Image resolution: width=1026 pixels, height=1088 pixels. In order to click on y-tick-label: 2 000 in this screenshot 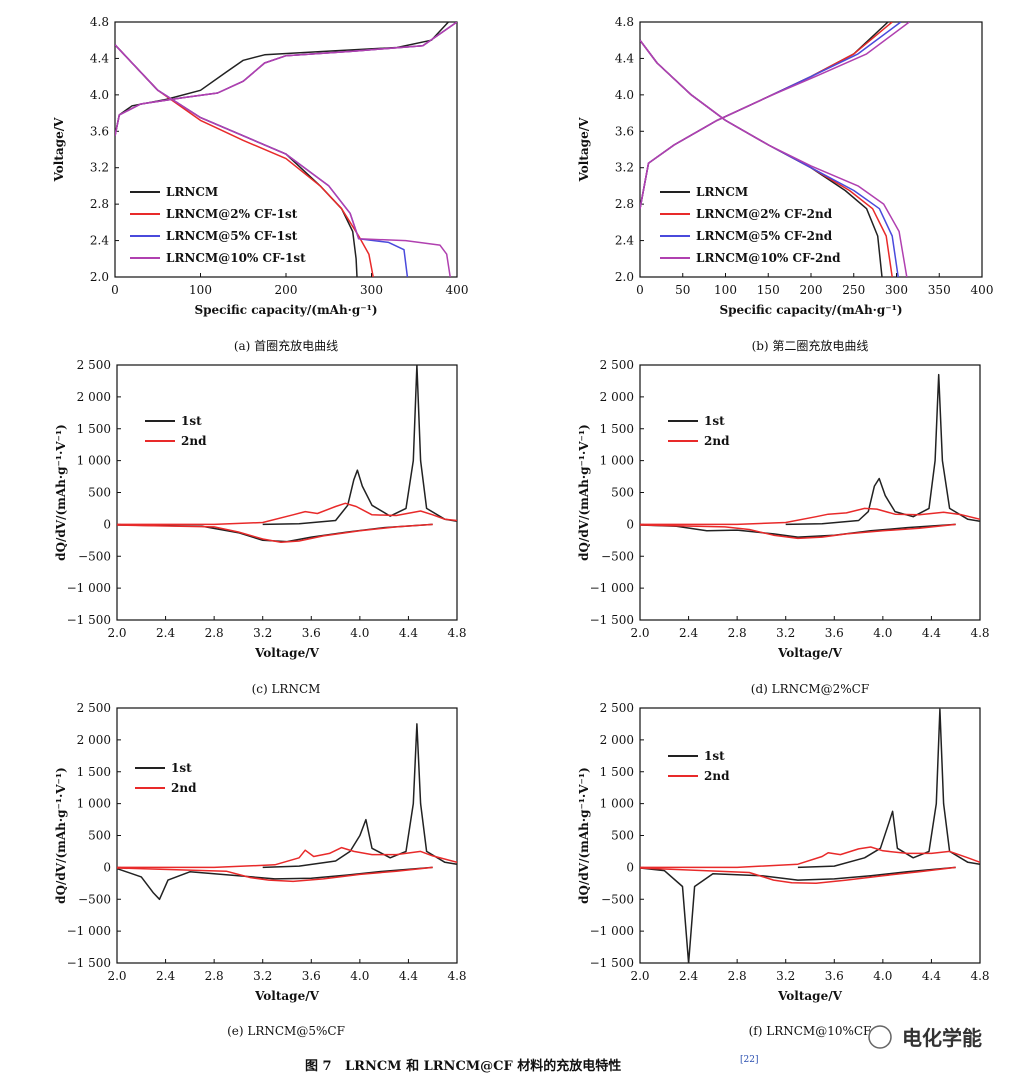, I will do `click(617, 397)`.